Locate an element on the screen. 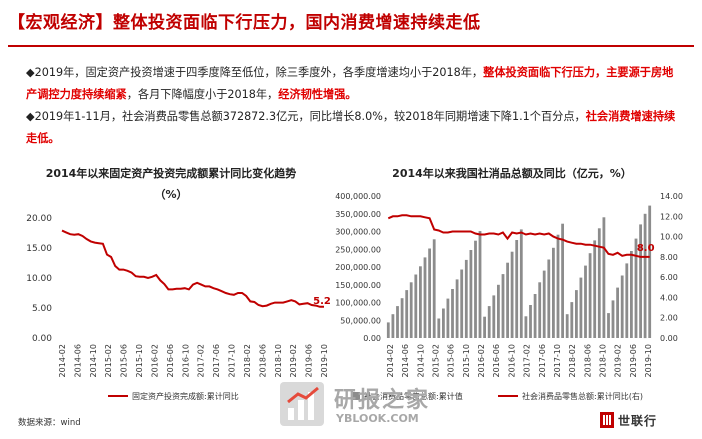 This screenshot has width=702, height=439. y-tick-label: 350,000.00 is located at coordinates (358, 214).